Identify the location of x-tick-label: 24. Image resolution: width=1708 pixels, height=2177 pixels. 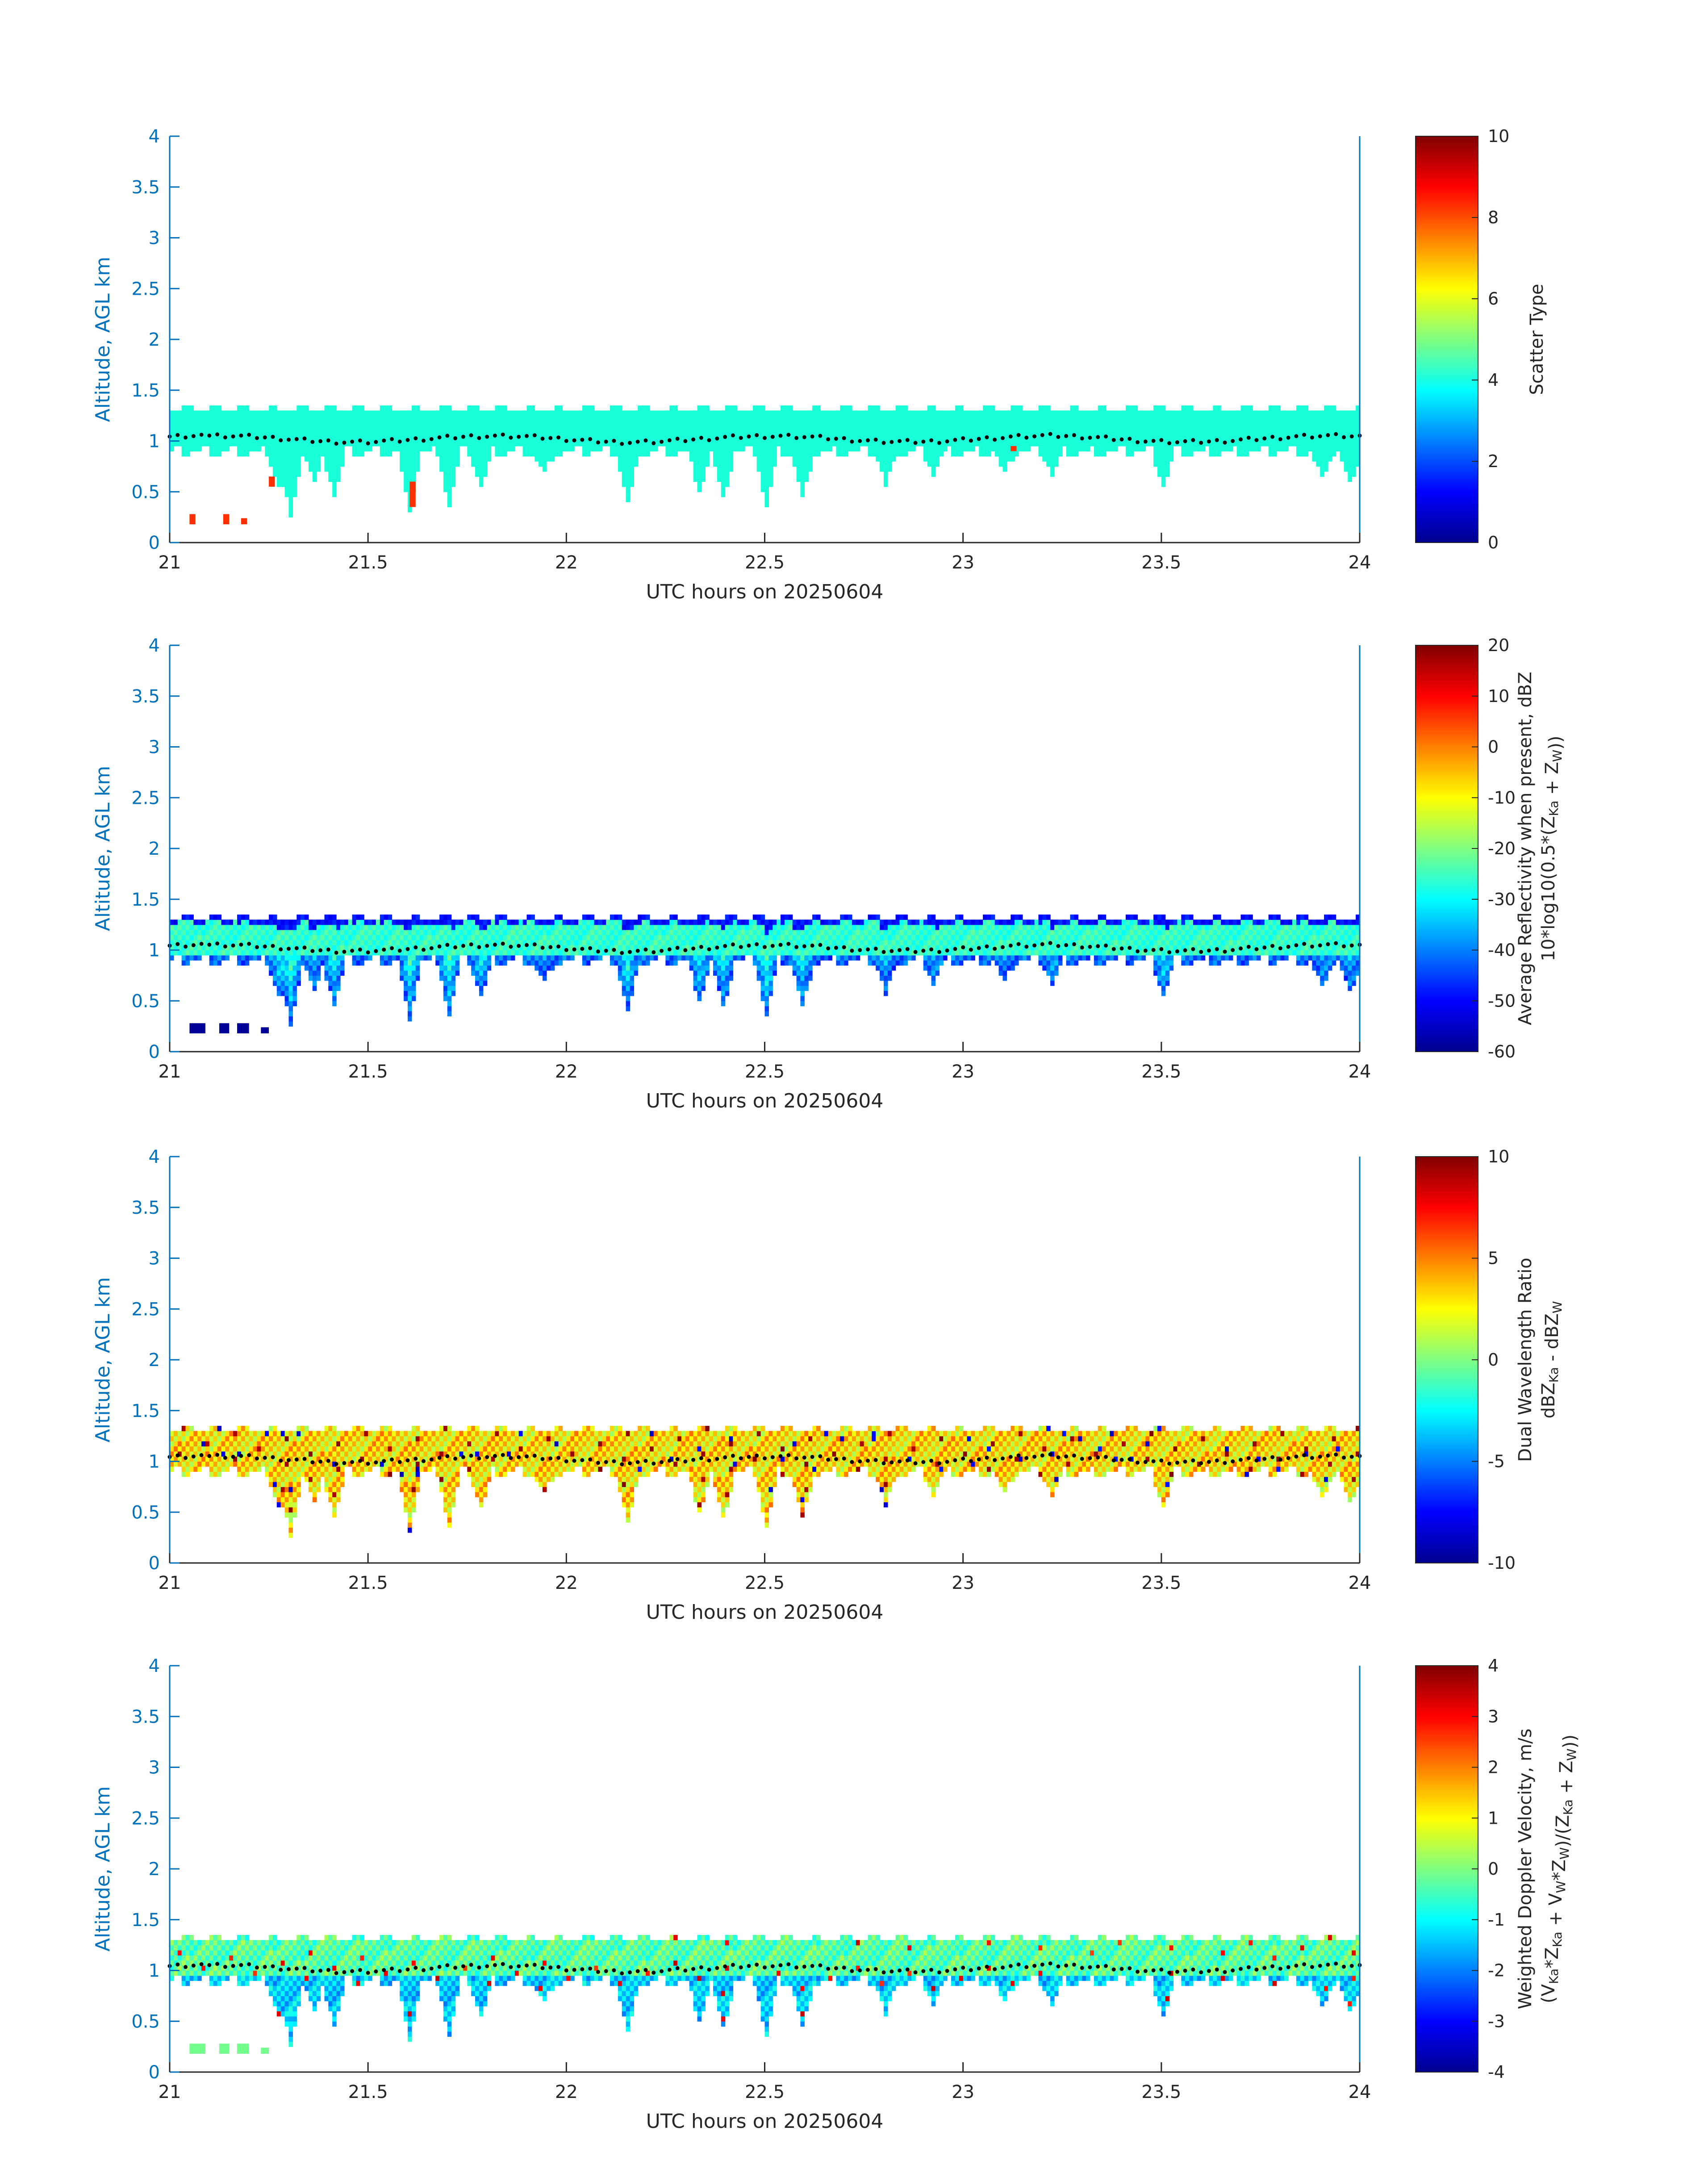
(1360, 562).